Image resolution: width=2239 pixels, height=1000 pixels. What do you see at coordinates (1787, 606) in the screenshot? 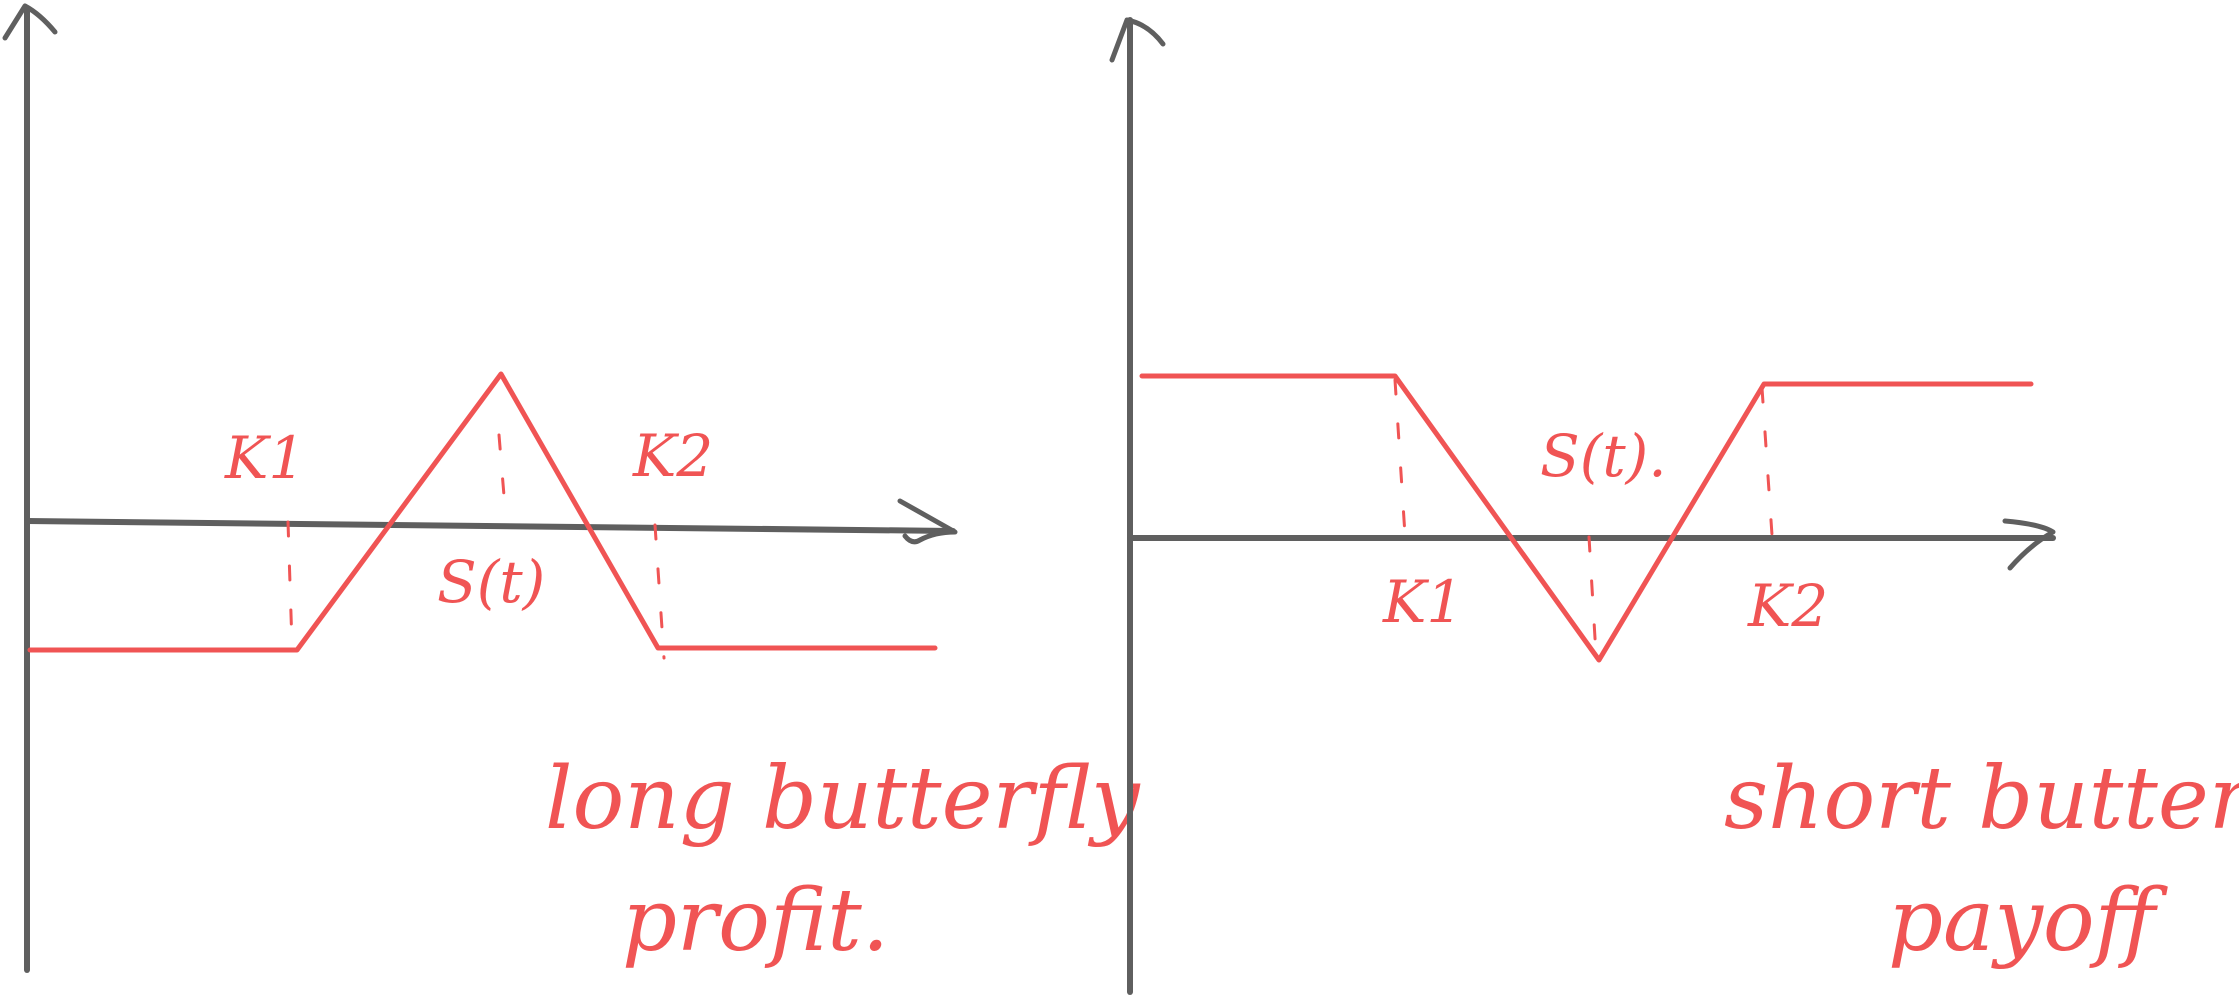
I see `right-k2-label: K2` at bounding box center [1787, 606].